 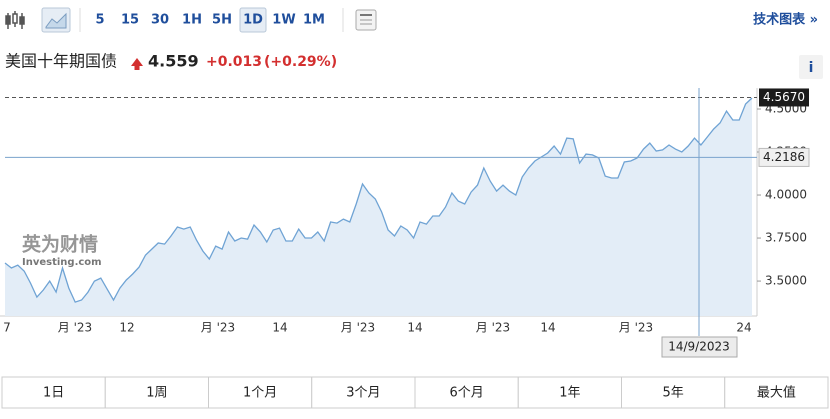 I want to click on y-tick-label: 3.7500, so click(x=786, y=238).